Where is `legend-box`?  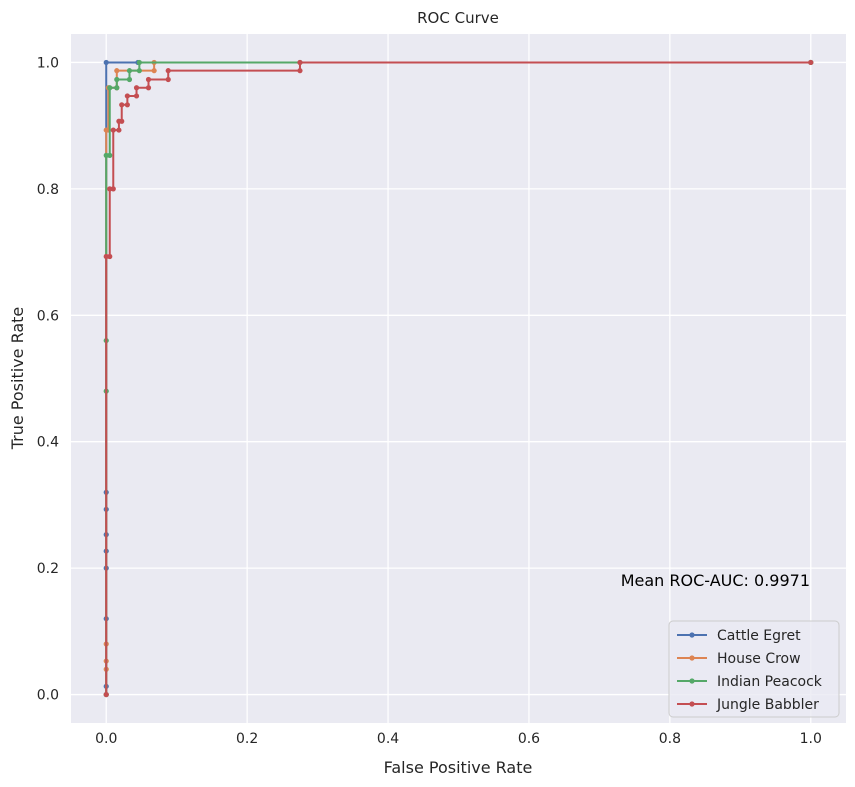 legend-box is located at coordinates (754, 669).